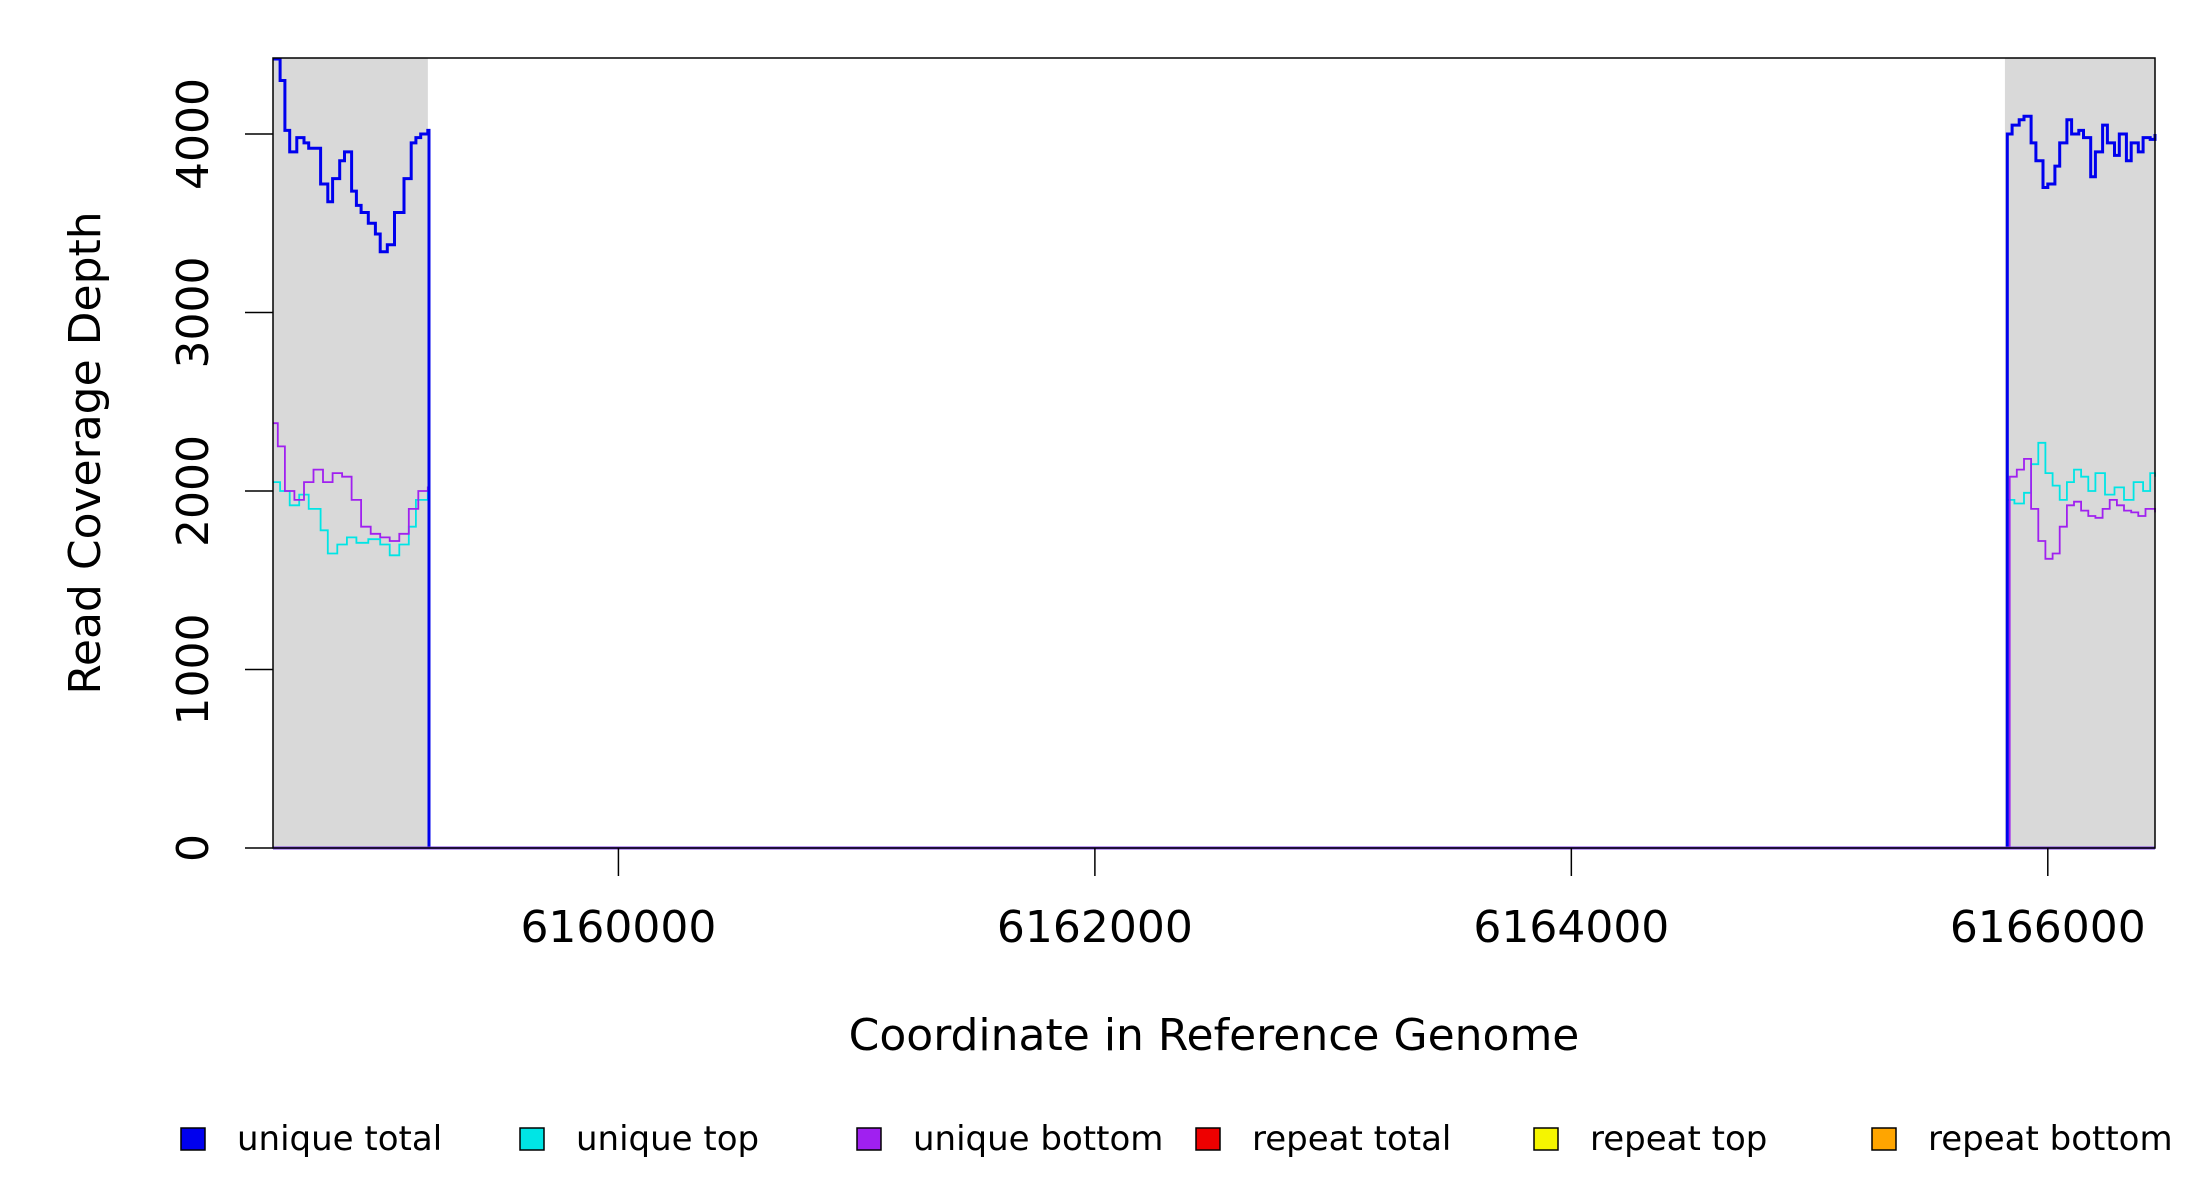  I want to click on legend-label-unique-total: unique total, so click(339, 1139).